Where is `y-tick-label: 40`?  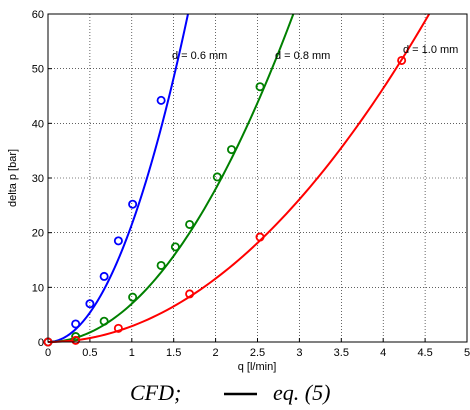 y-tick-label: 40 is located at coordinates (38, 124).